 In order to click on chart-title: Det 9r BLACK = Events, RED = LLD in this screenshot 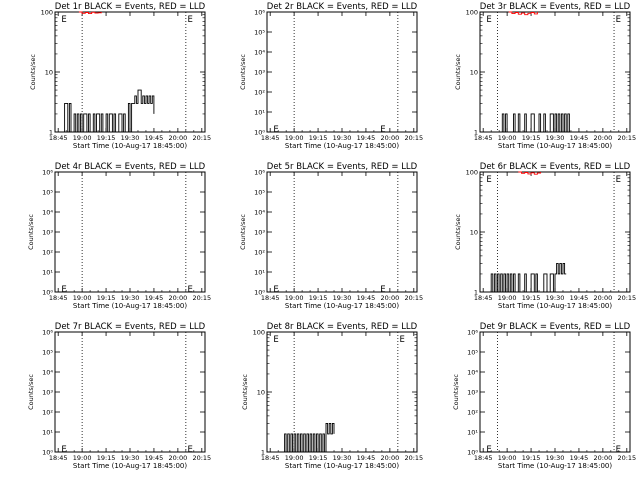, I will do `click(555, 327)`.